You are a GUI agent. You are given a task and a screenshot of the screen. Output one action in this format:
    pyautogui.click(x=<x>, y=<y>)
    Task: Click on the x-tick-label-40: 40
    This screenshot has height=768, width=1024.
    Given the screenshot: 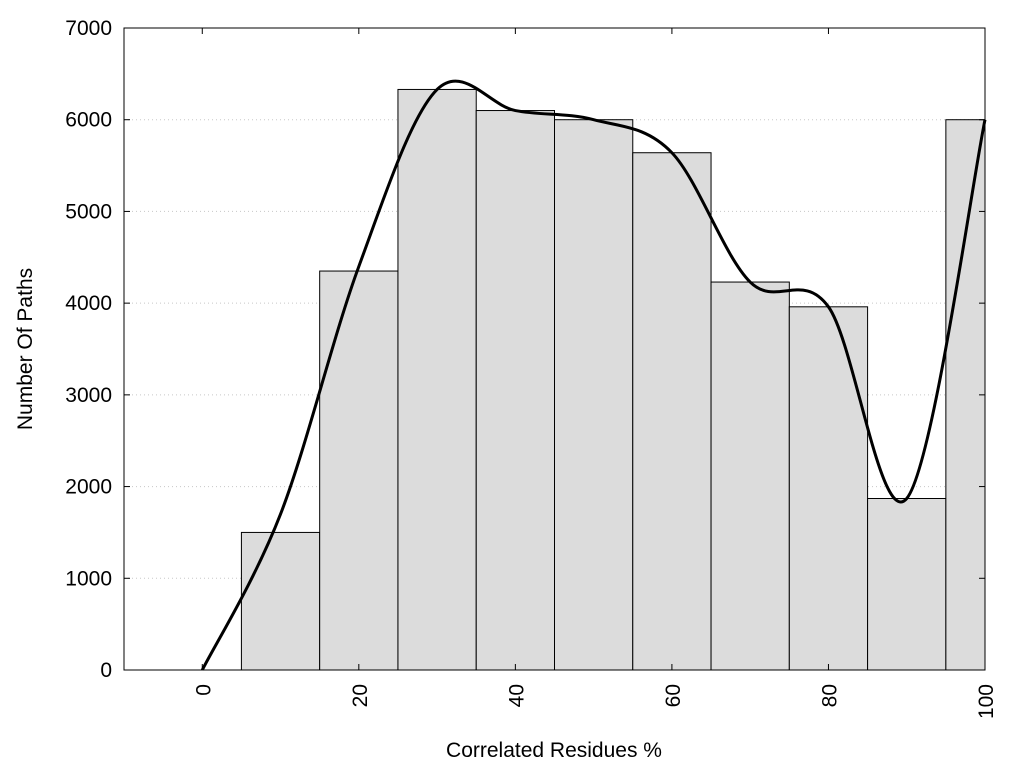 What is the action you would take?
    pyautogui.click(x=516, y=695)
    